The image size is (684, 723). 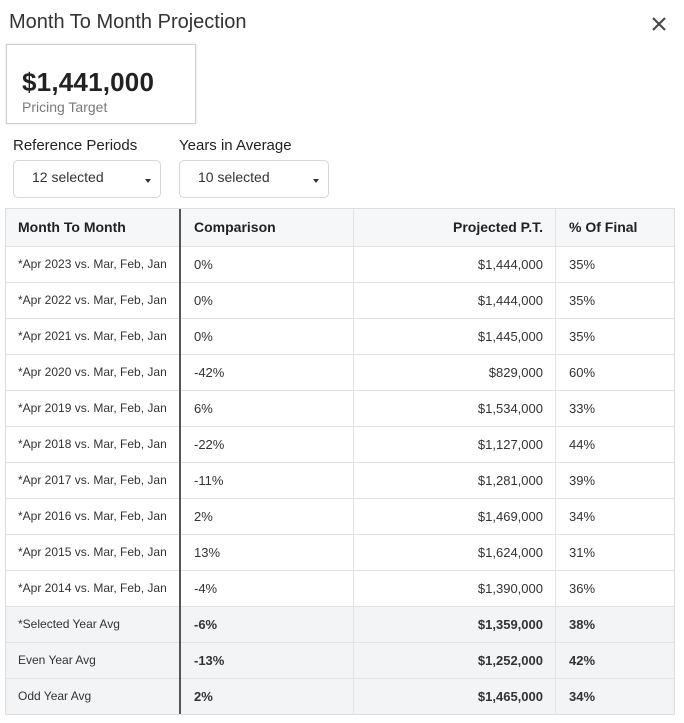 What do you see at coordinates (128, 22) in the screenshot?
I see `dialog-title: Month To Month Projection` at bounding box center [128, 22].